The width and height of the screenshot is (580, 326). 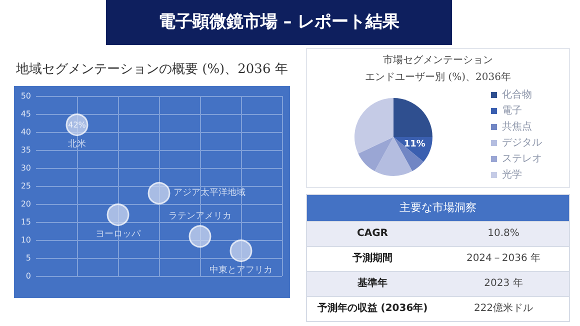 What do you see at coordinates (522, 159) in the screenshot?
I see `legend-label: ステレオ` at bounding box center [522, 159].